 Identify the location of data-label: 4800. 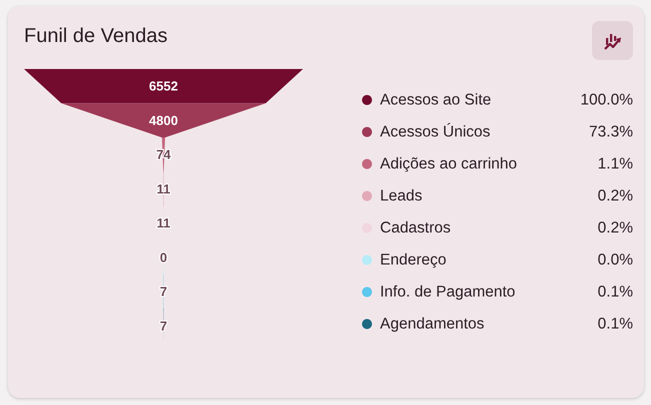
(163, 120).